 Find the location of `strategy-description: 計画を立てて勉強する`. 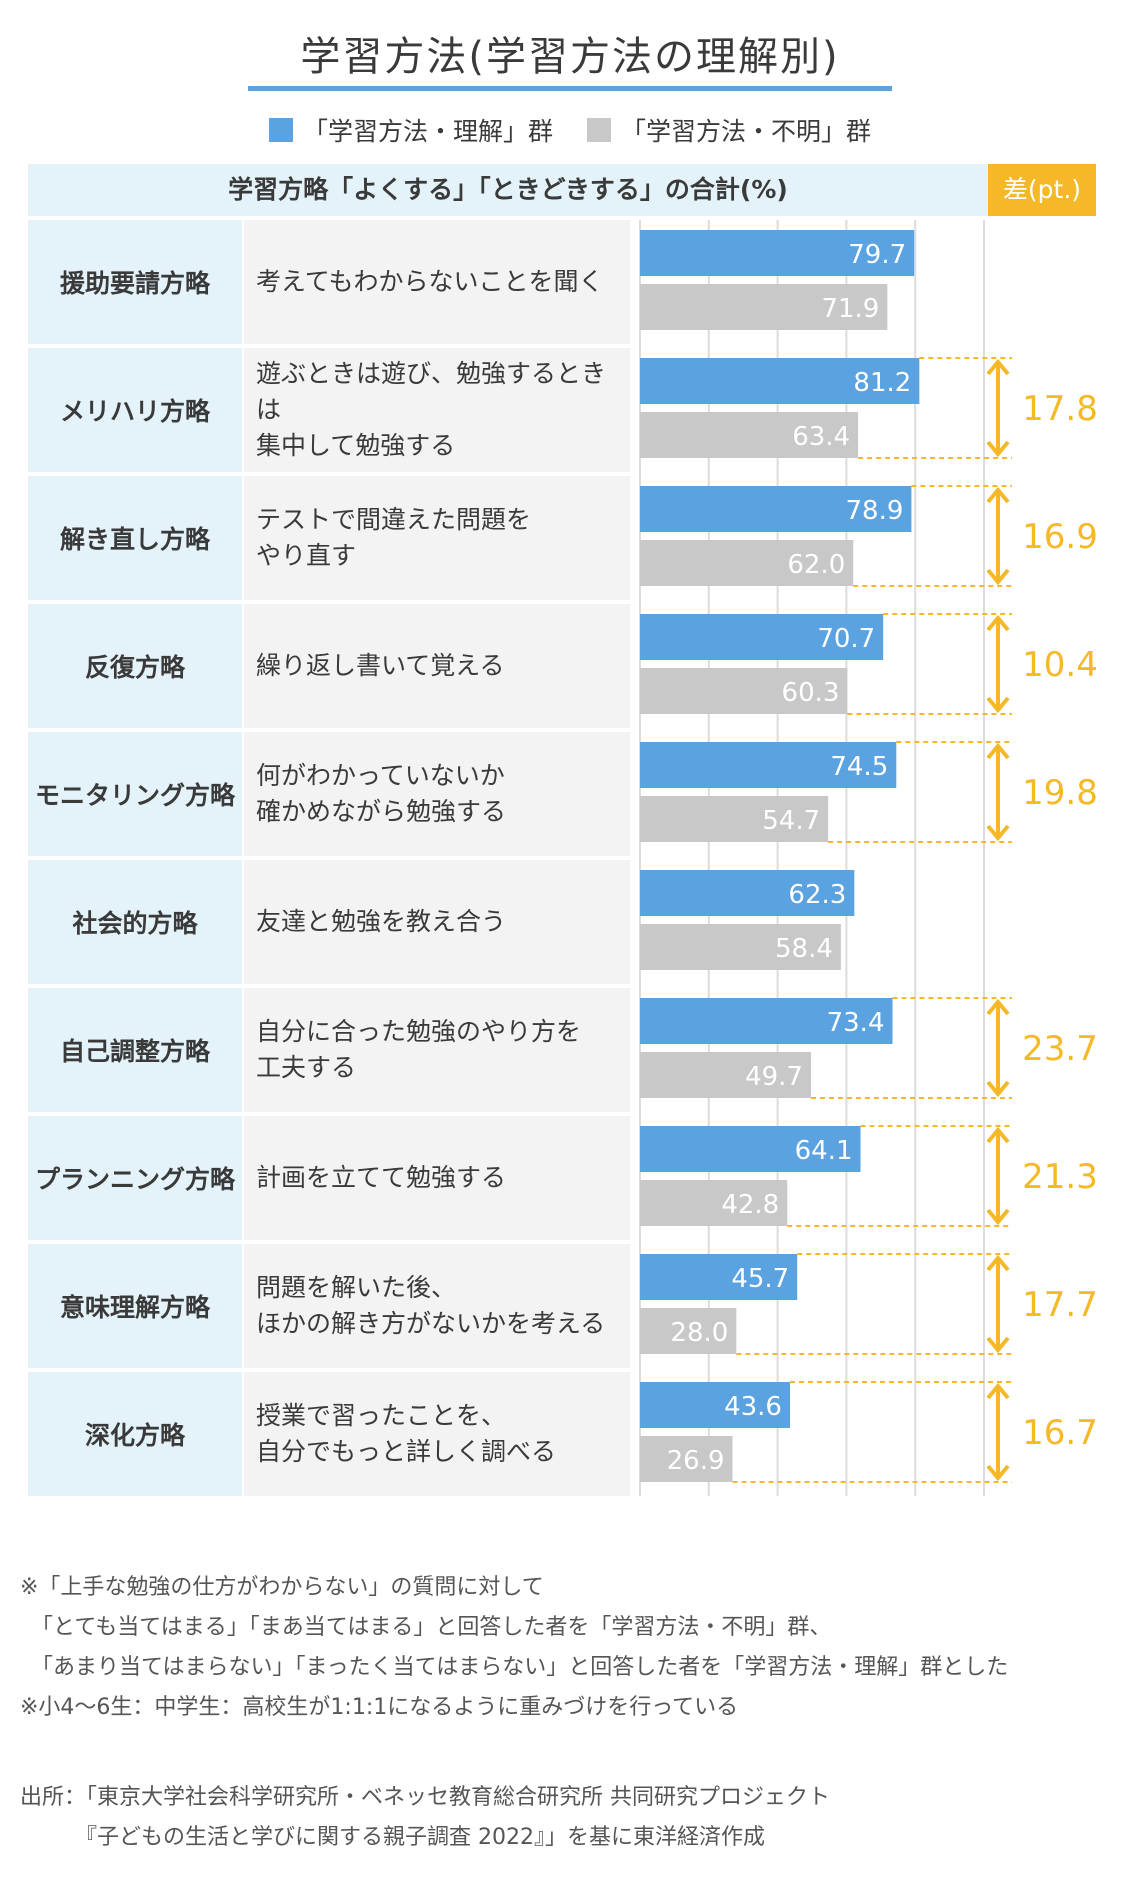

strategy-description: 計画を立てて勉強する is located at coordinates (437, 1178).